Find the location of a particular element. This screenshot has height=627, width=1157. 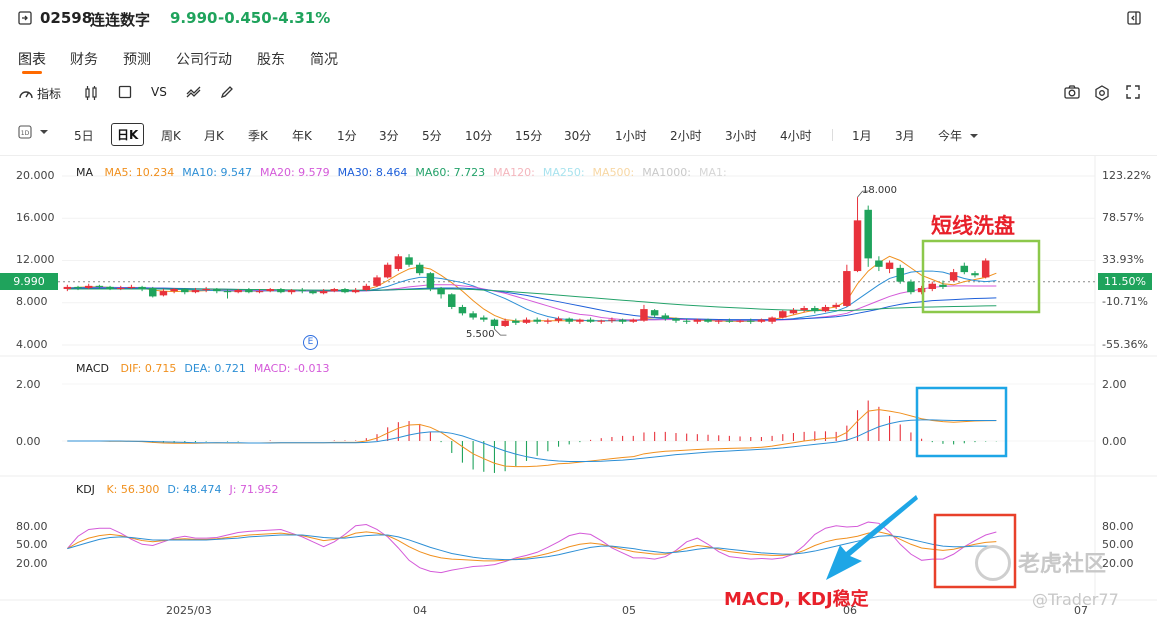

tab-forecast: 预测 is located at coordinates (137, 60).